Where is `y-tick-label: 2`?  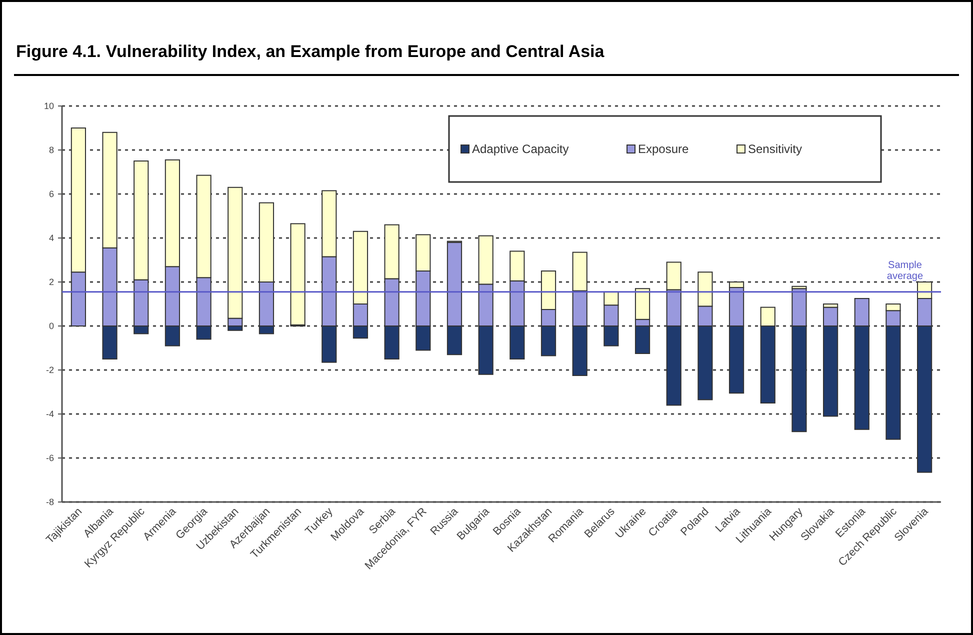 y-tick-label: 2 is located at coordinates (51, 282).